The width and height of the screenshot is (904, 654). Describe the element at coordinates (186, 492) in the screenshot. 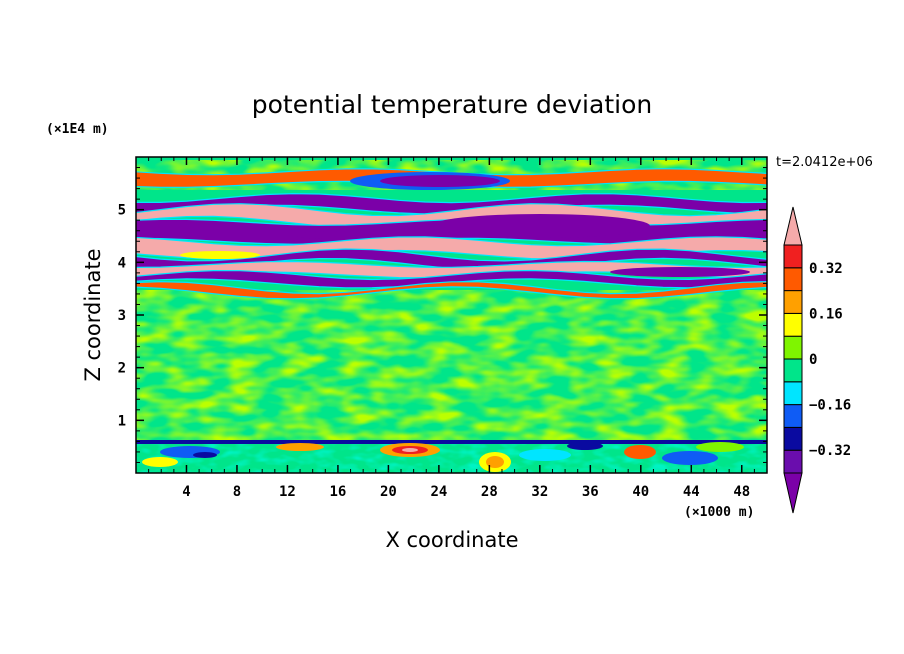

I see `x-tick-label: 4` at that location.